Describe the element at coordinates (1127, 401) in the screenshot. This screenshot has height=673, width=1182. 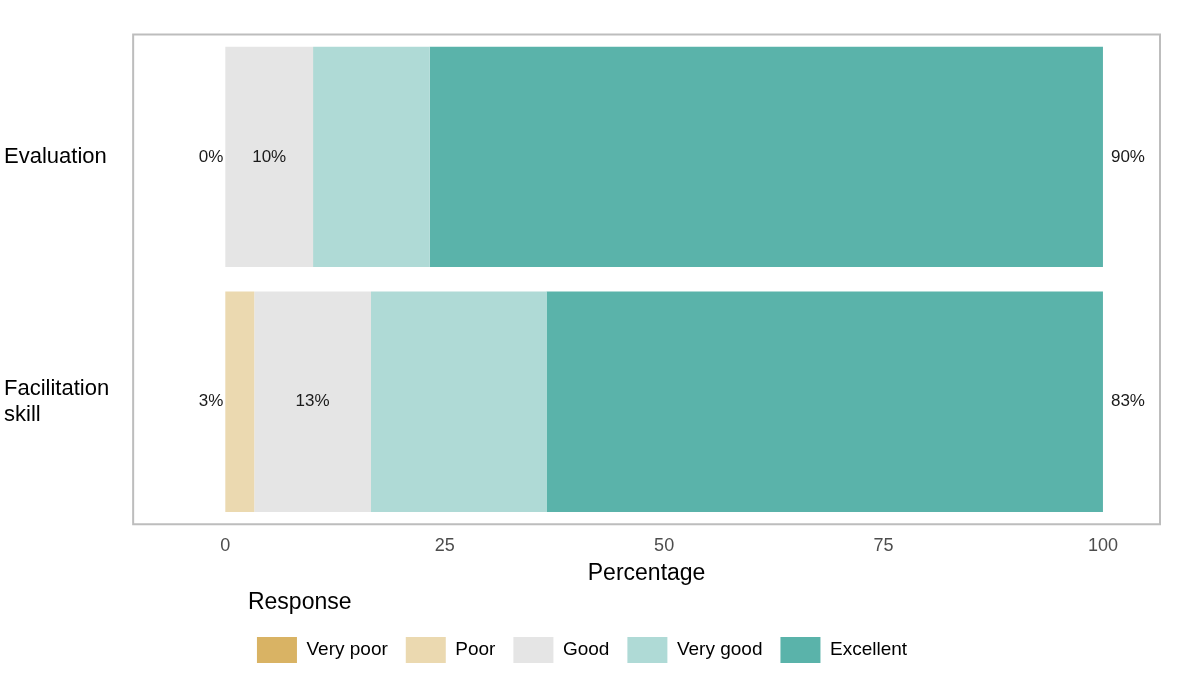
I see `annotation: 83%` at that location.